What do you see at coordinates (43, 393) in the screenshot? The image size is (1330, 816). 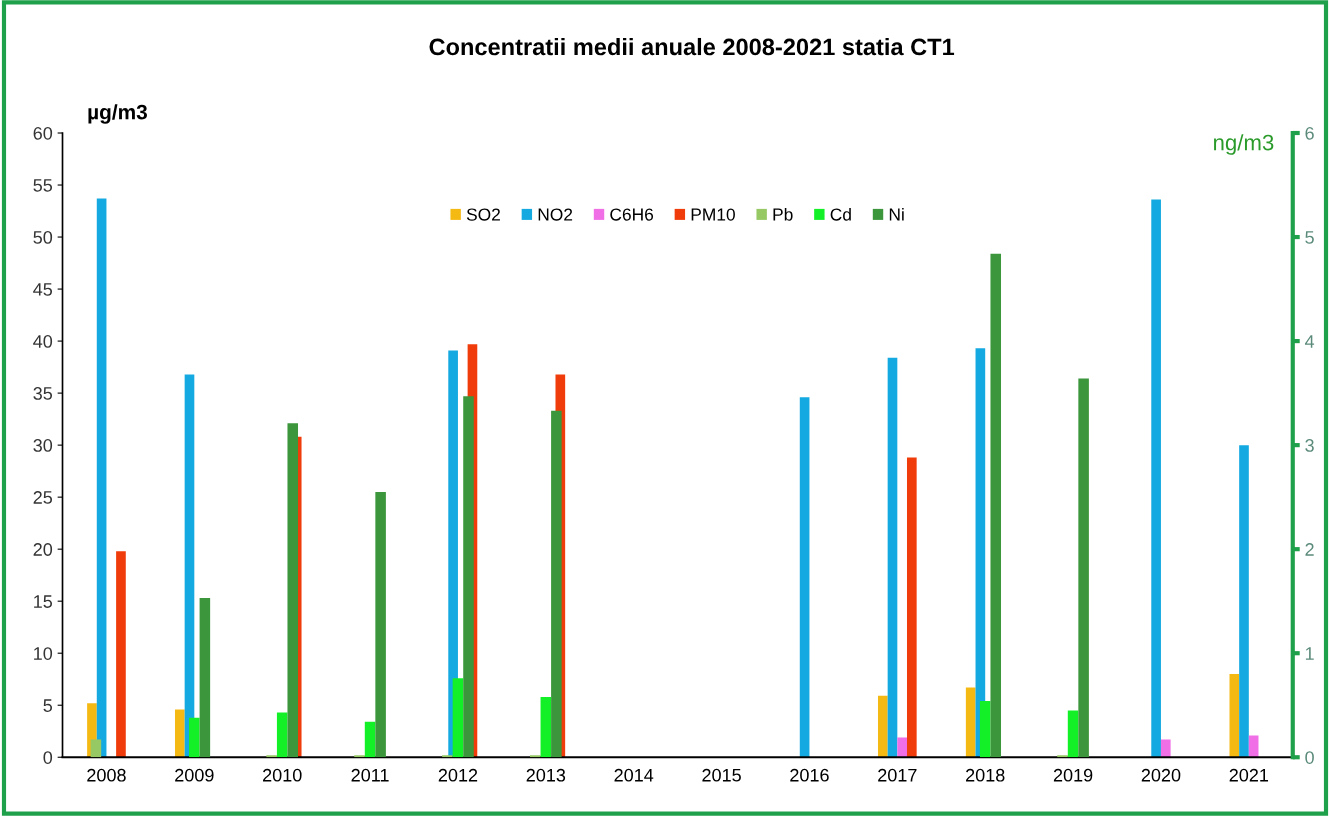 I see `y-tick-label: 35` at bounding box center [43, 393].